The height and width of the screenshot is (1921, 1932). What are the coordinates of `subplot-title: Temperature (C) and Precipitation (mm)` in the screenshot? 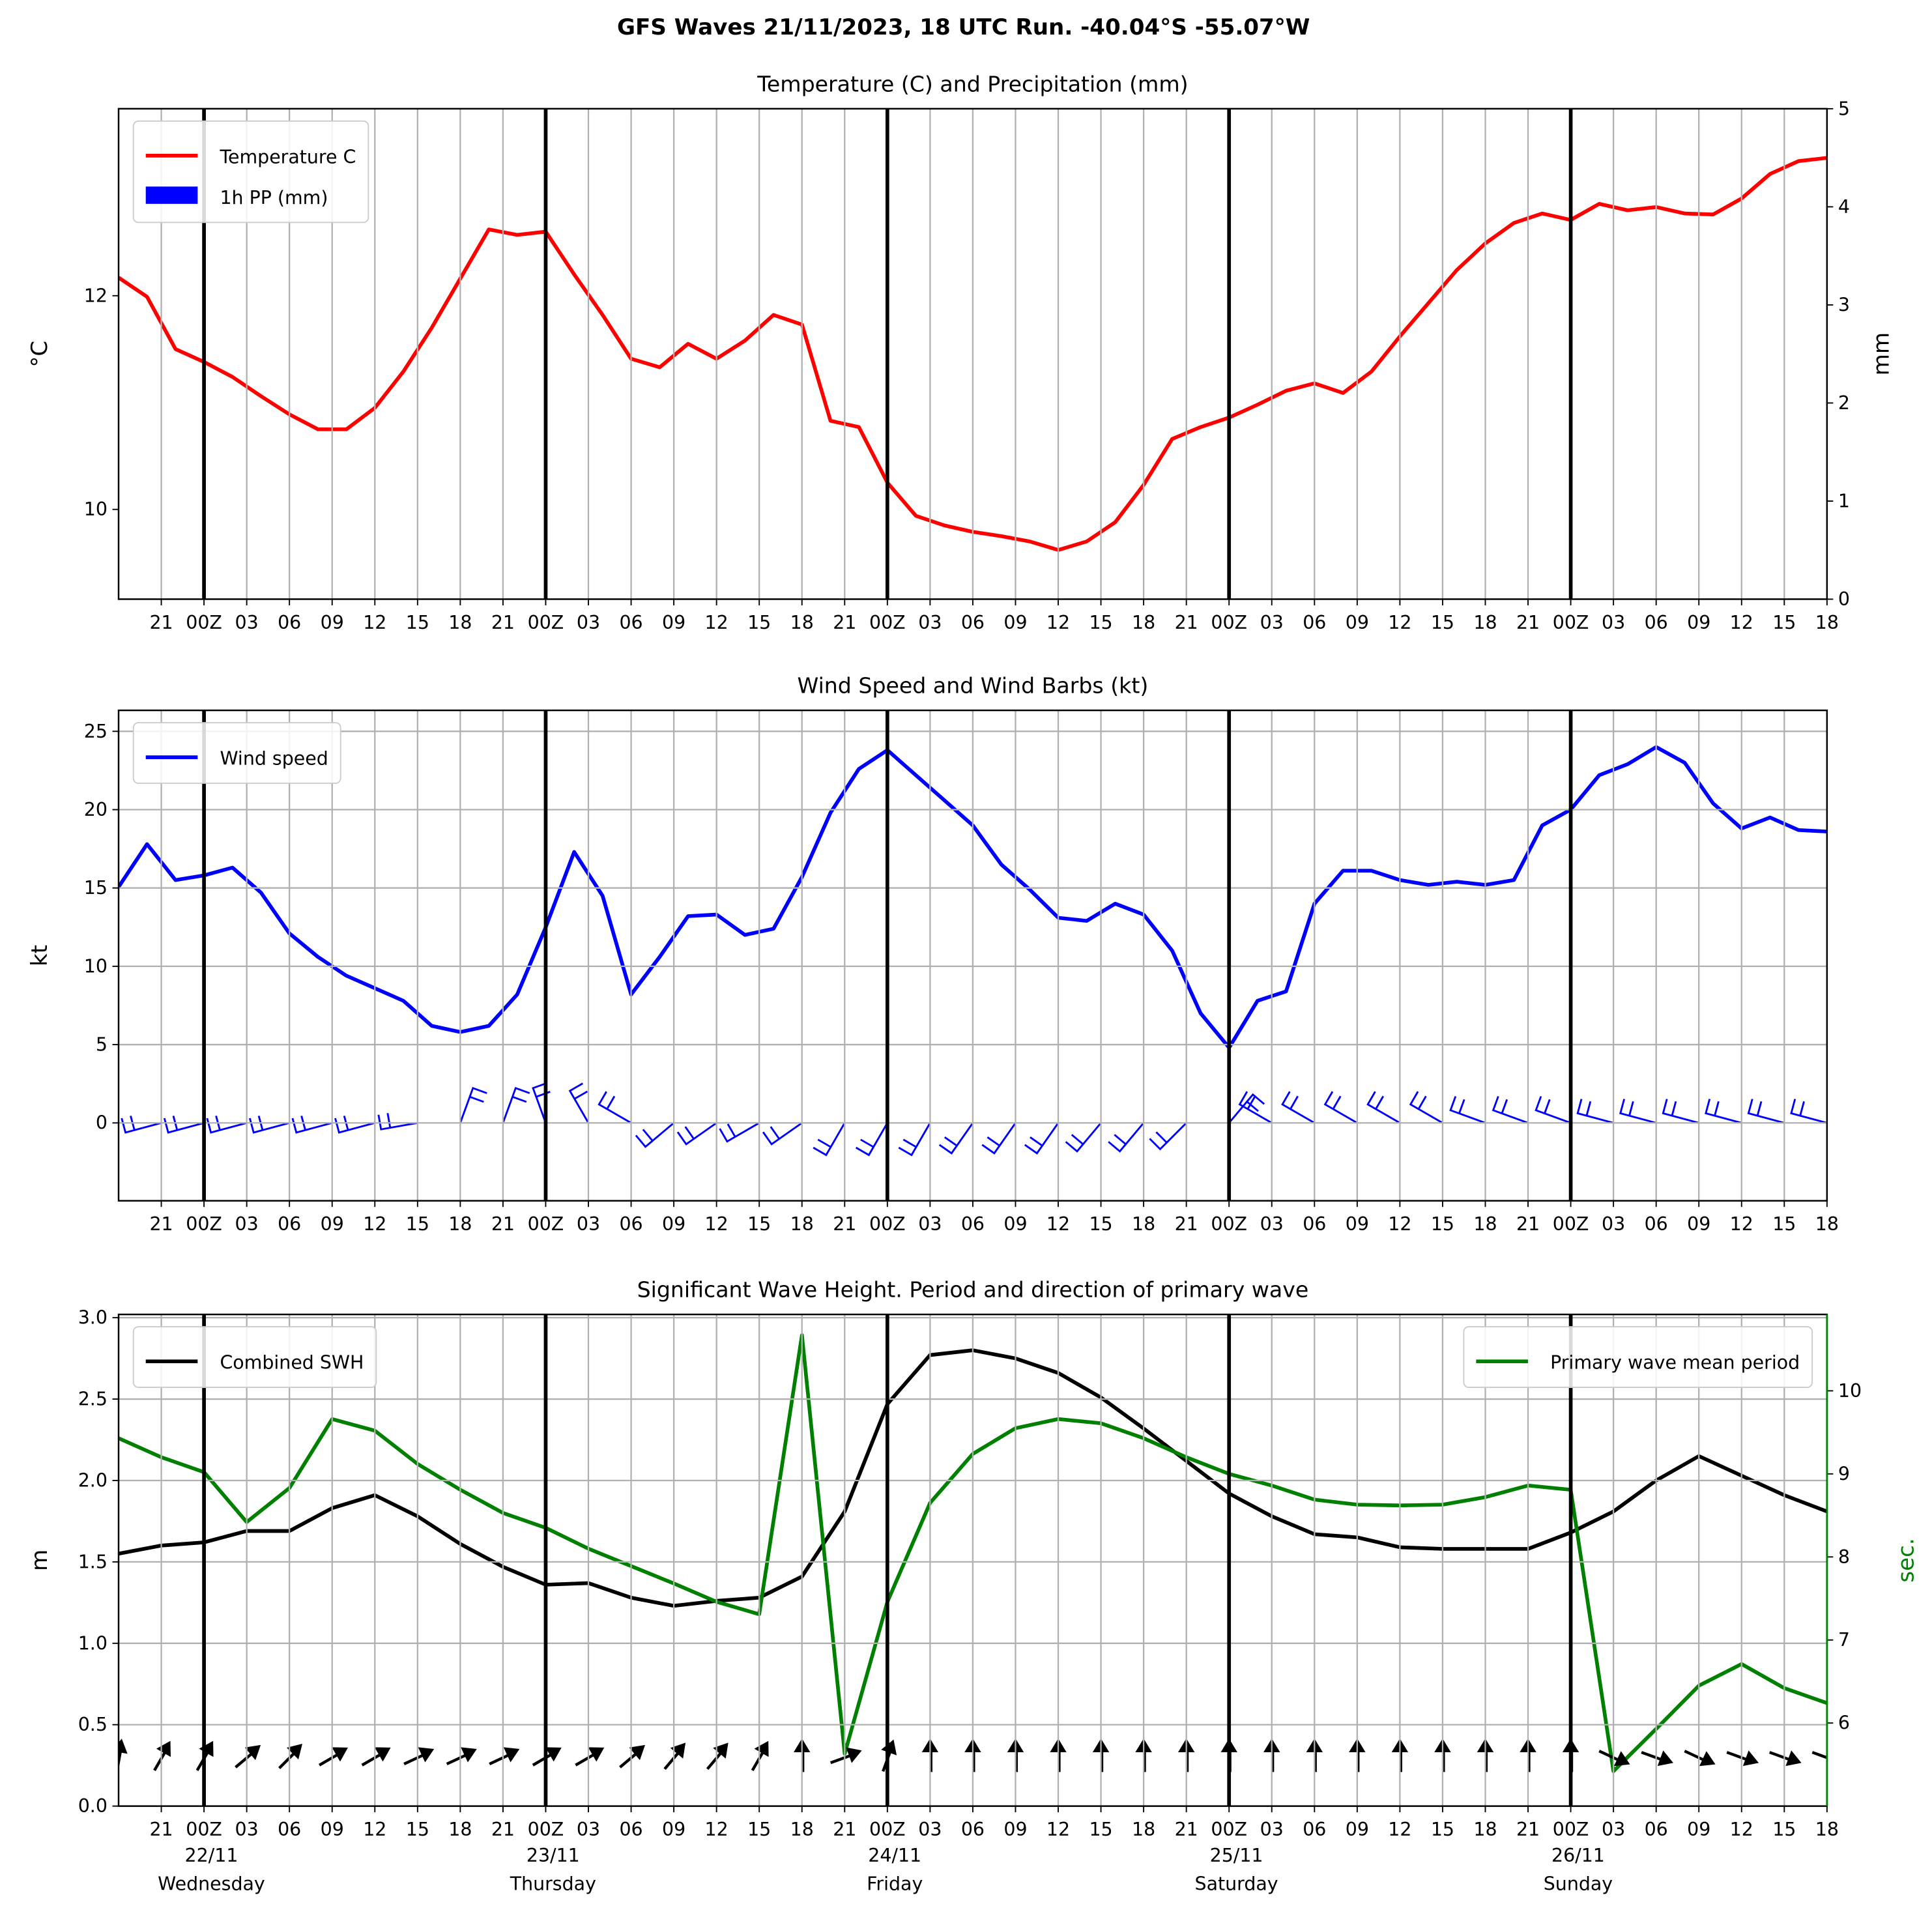 It's located at (972, 83).